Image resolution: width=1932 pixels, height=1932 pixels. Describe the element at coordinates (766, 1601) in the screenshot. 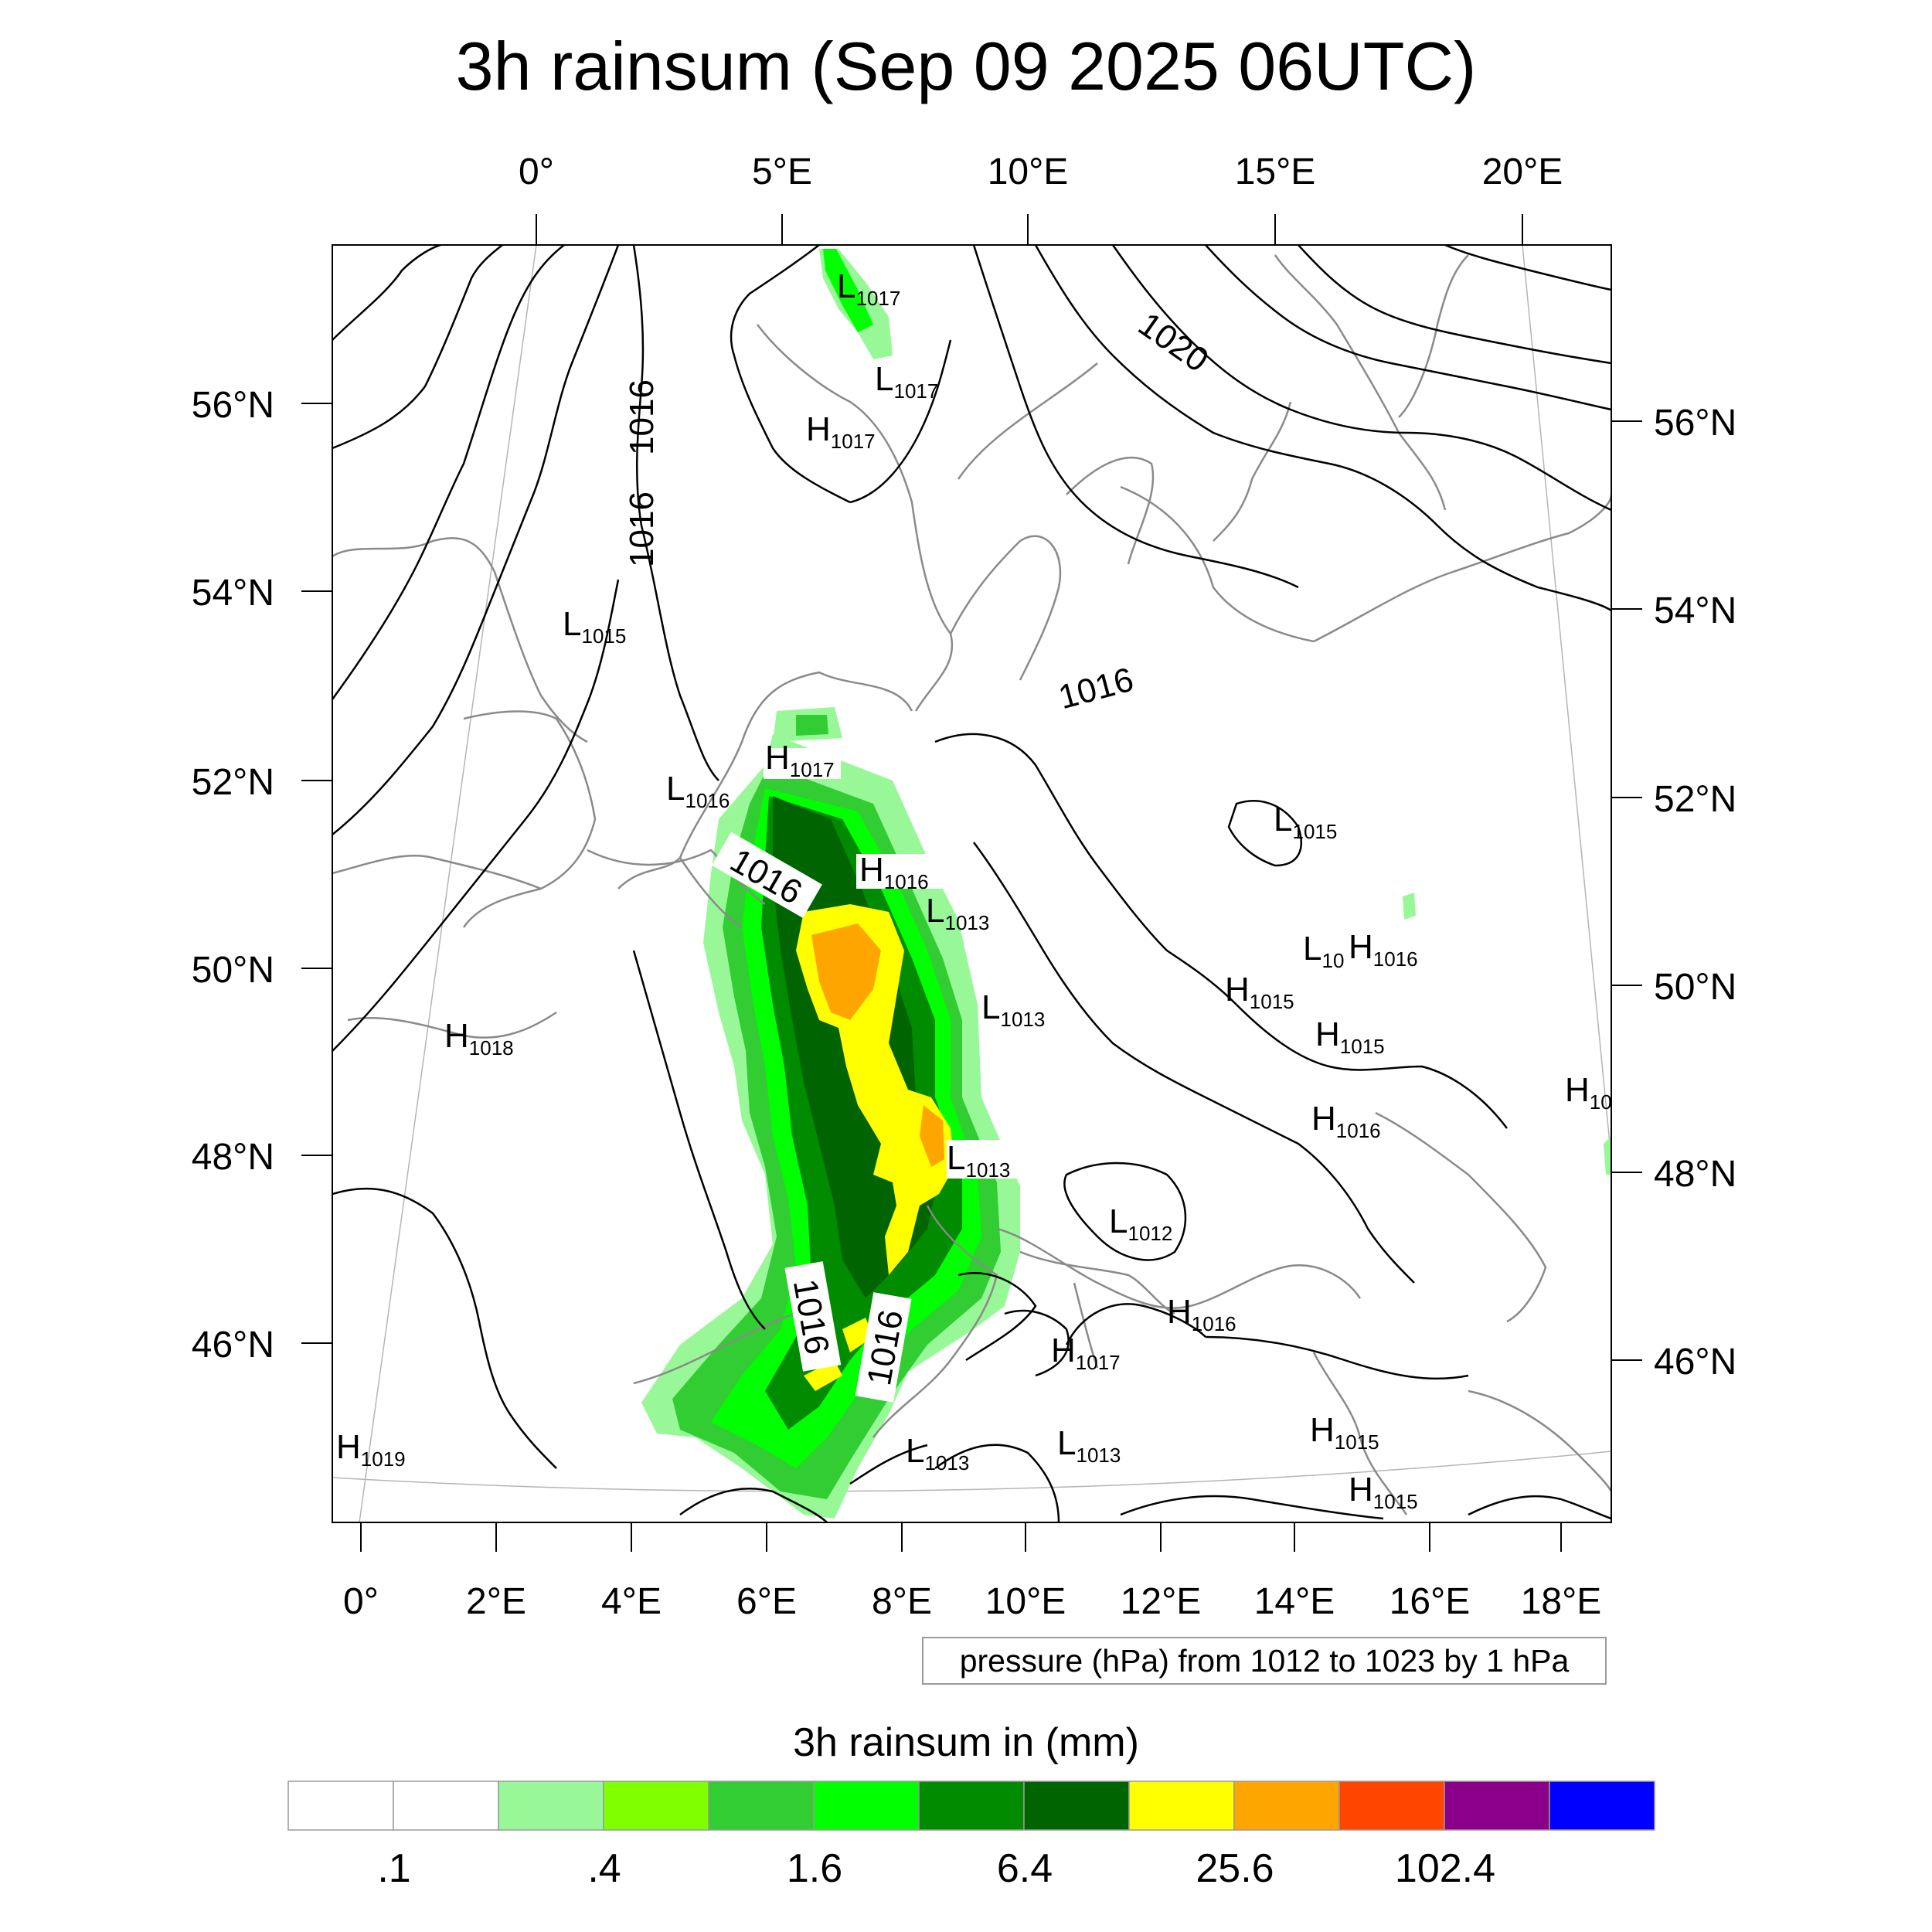

I see `bottom-axis-label: 6°E` at that location.